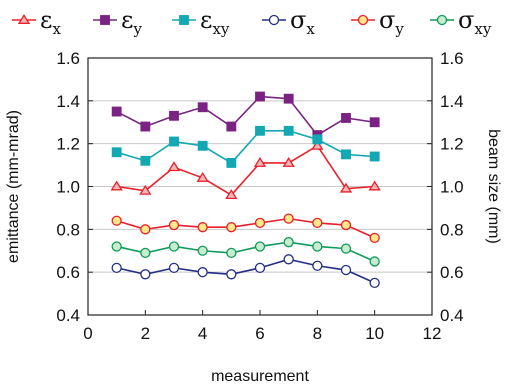 This screenshot has height=389, width=506. What do you see at coordinates (145, 333) in the screenshot?
I see `x-tick-label: 2` at bounding box center [145, 333].